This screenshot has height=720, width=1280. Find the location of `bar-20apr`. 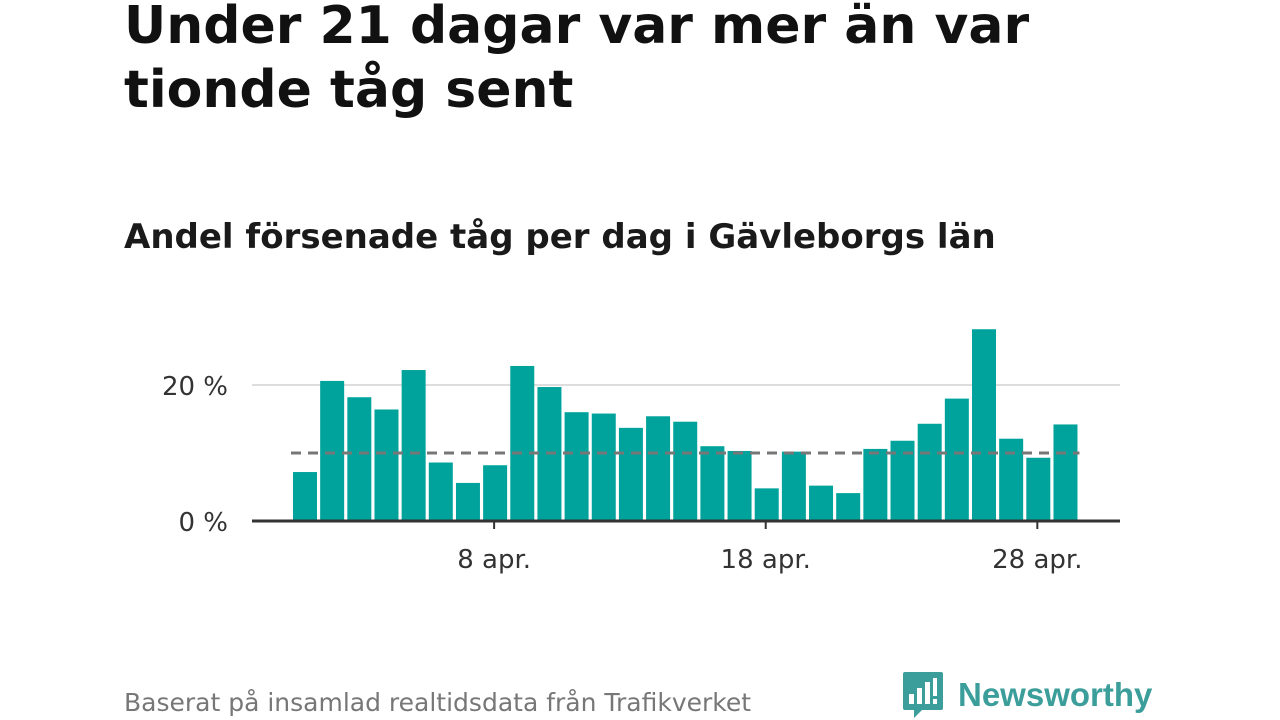

bar-20apr is located at coordinates (821, 503).